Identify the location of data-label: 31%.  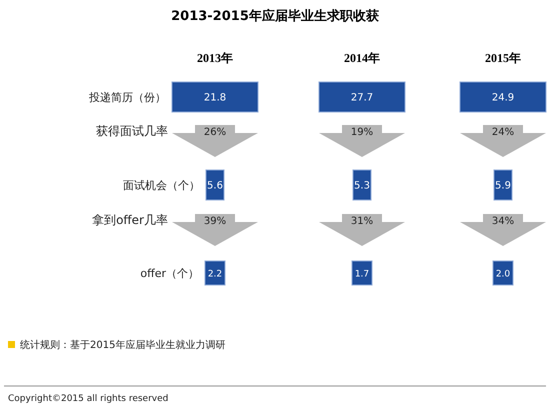
(362, 221).